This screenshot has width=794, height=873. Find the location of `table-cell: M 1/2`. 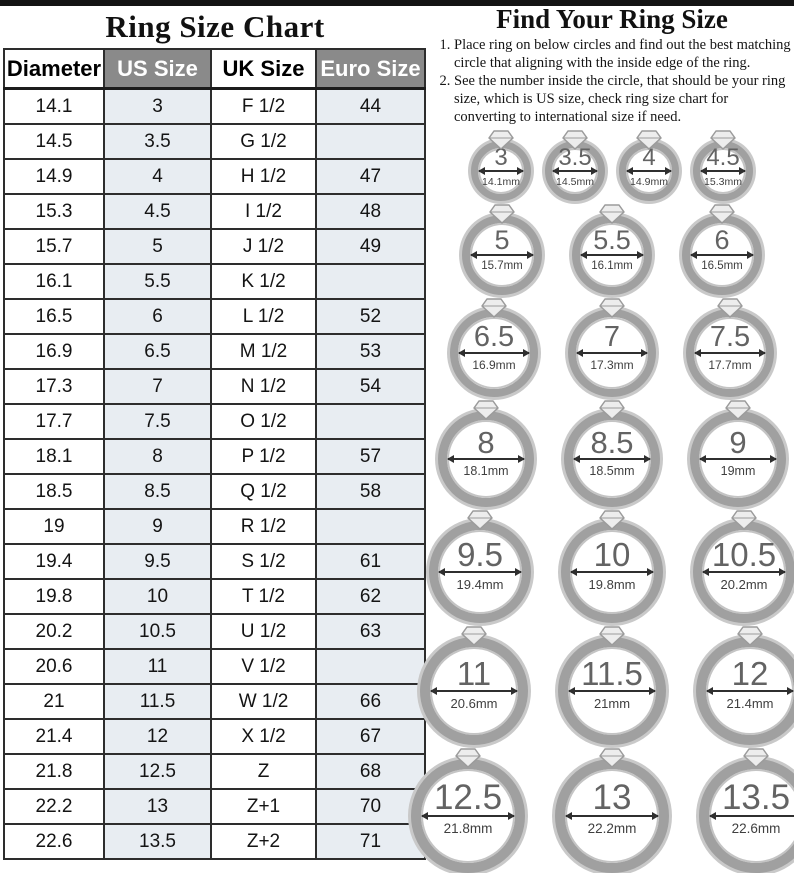

table-cell: M 1/2 is located at coordinates (263, 351).